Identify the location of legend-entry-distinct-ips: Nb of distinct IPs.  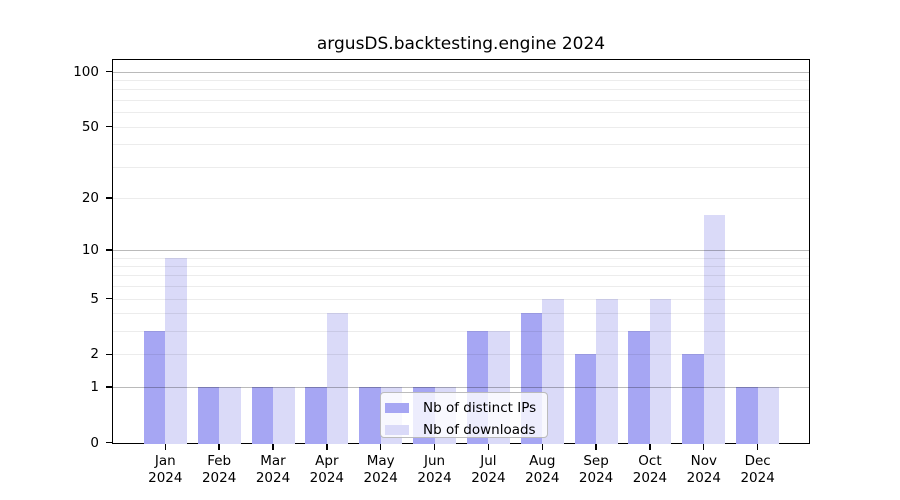
(466, 407).